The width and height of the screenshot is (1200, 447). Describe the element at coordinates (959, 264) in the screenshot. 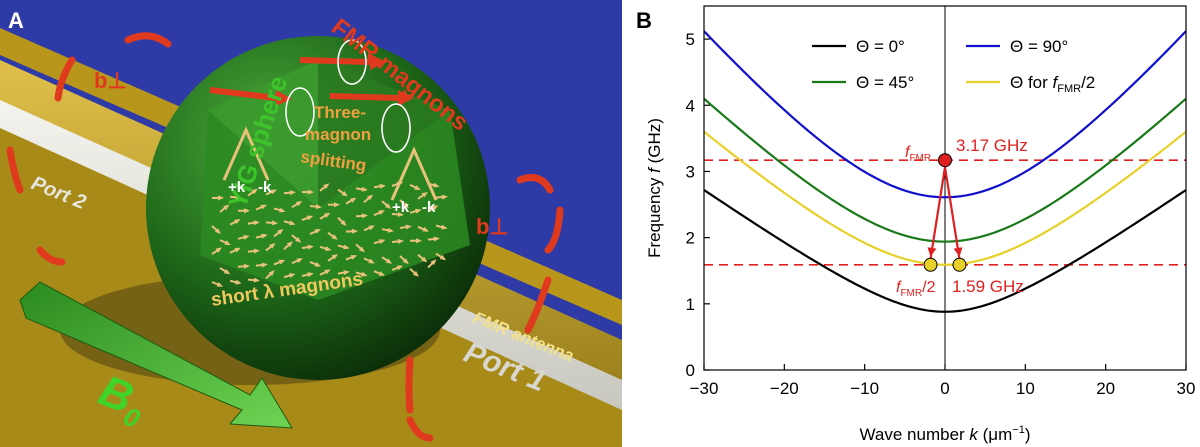

I see `half-point-marker-right` at that location.